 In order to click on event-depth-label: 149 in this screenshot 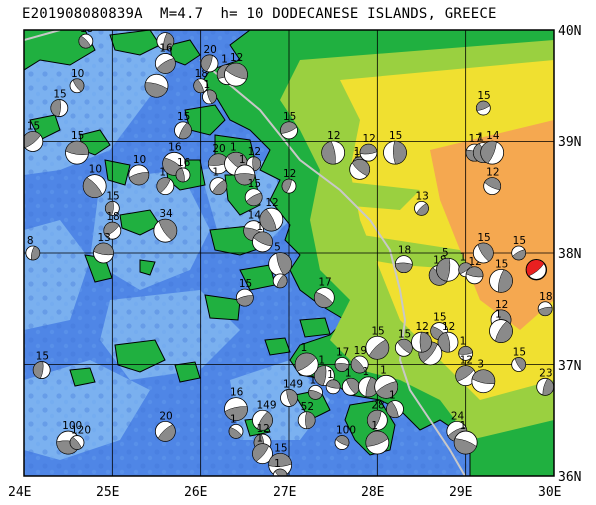, I will do `click(293, 384)`.